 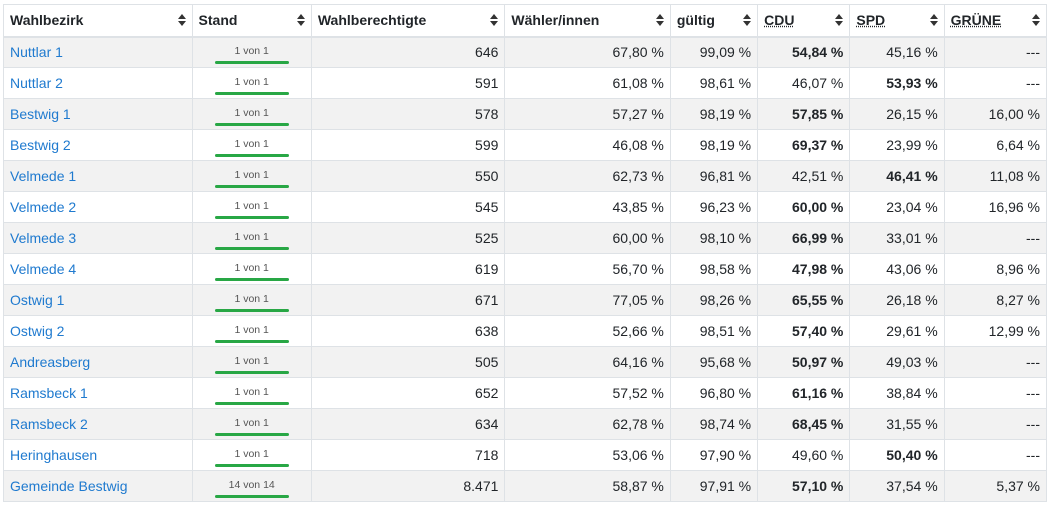 What do you see at coordinates (49, 424) in the screenshot?
I see `district-link: Ramsbeck 2` at bounding box center [49, 424].